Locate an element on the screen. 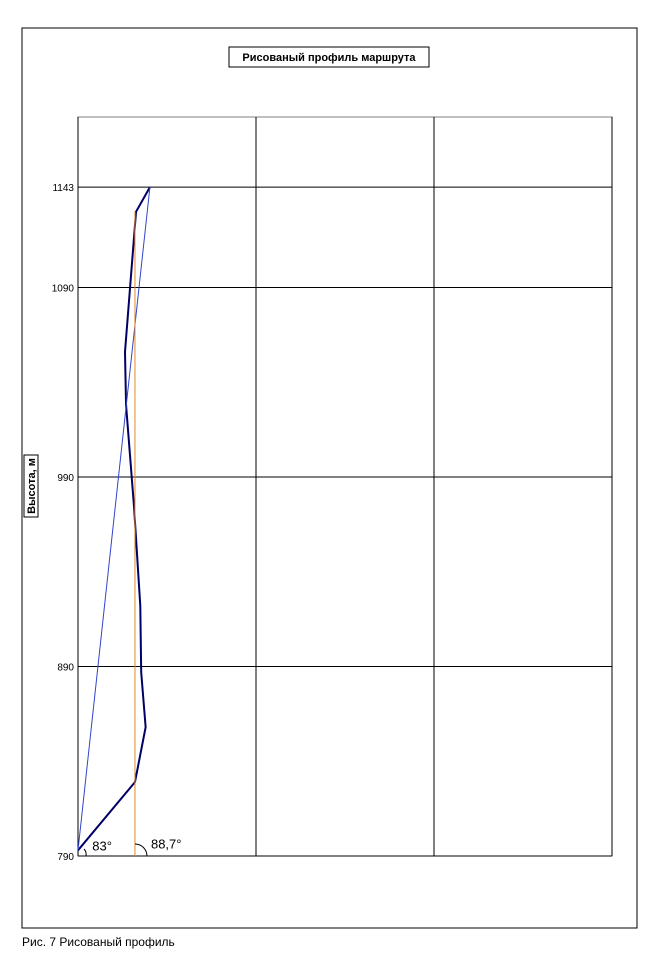  y-tick-label: 790 is located at coordinates (65, 857).